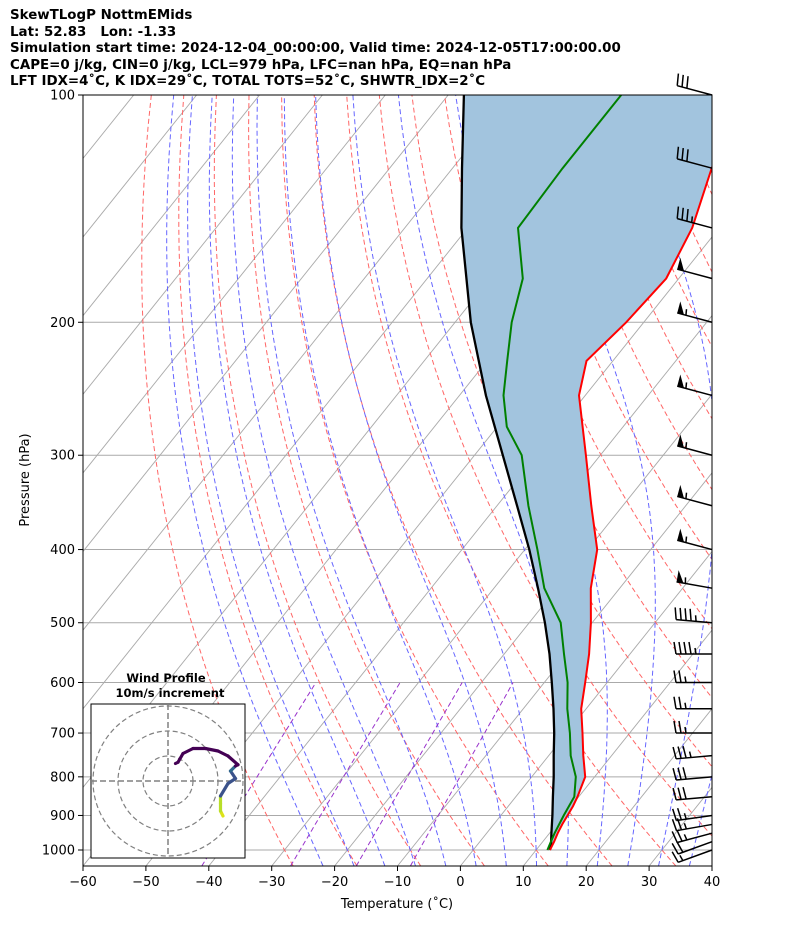 The height and width of the screenshot is (937, 794). Describe the element at coordinates (396, 904) in the screenshot. I see `x-axis-label: Temperature (˚C)` at that location.